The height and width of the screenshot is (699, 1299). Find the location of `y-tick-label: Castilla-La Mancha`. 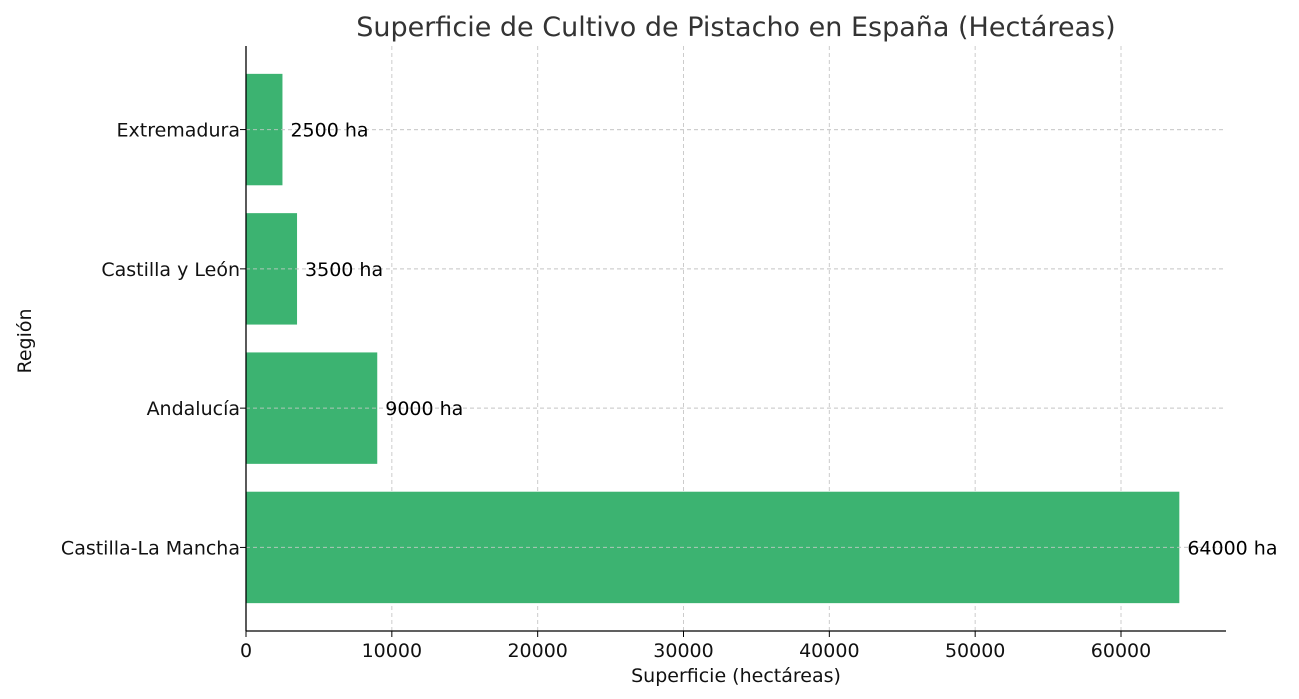

y-tick-label: Castilla-La Mancha is located at coordinates (150, 548).